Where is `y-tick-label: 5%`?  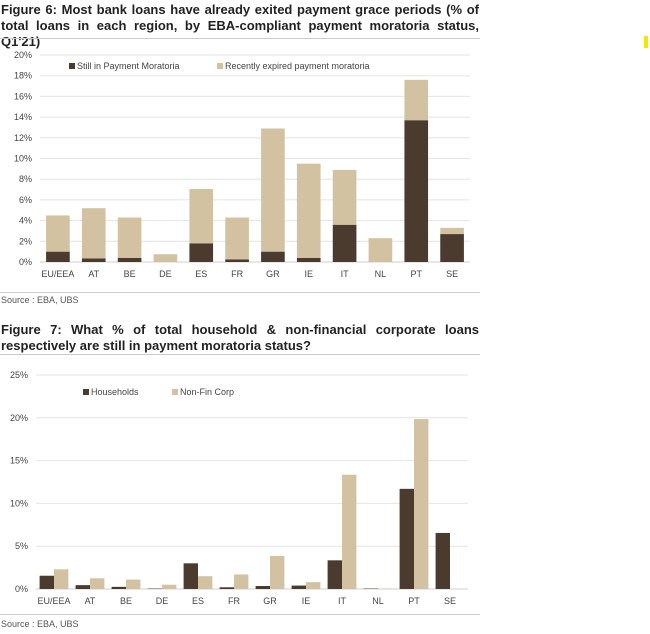 y-tick-label: 5% is located at coordinates (21, 546).